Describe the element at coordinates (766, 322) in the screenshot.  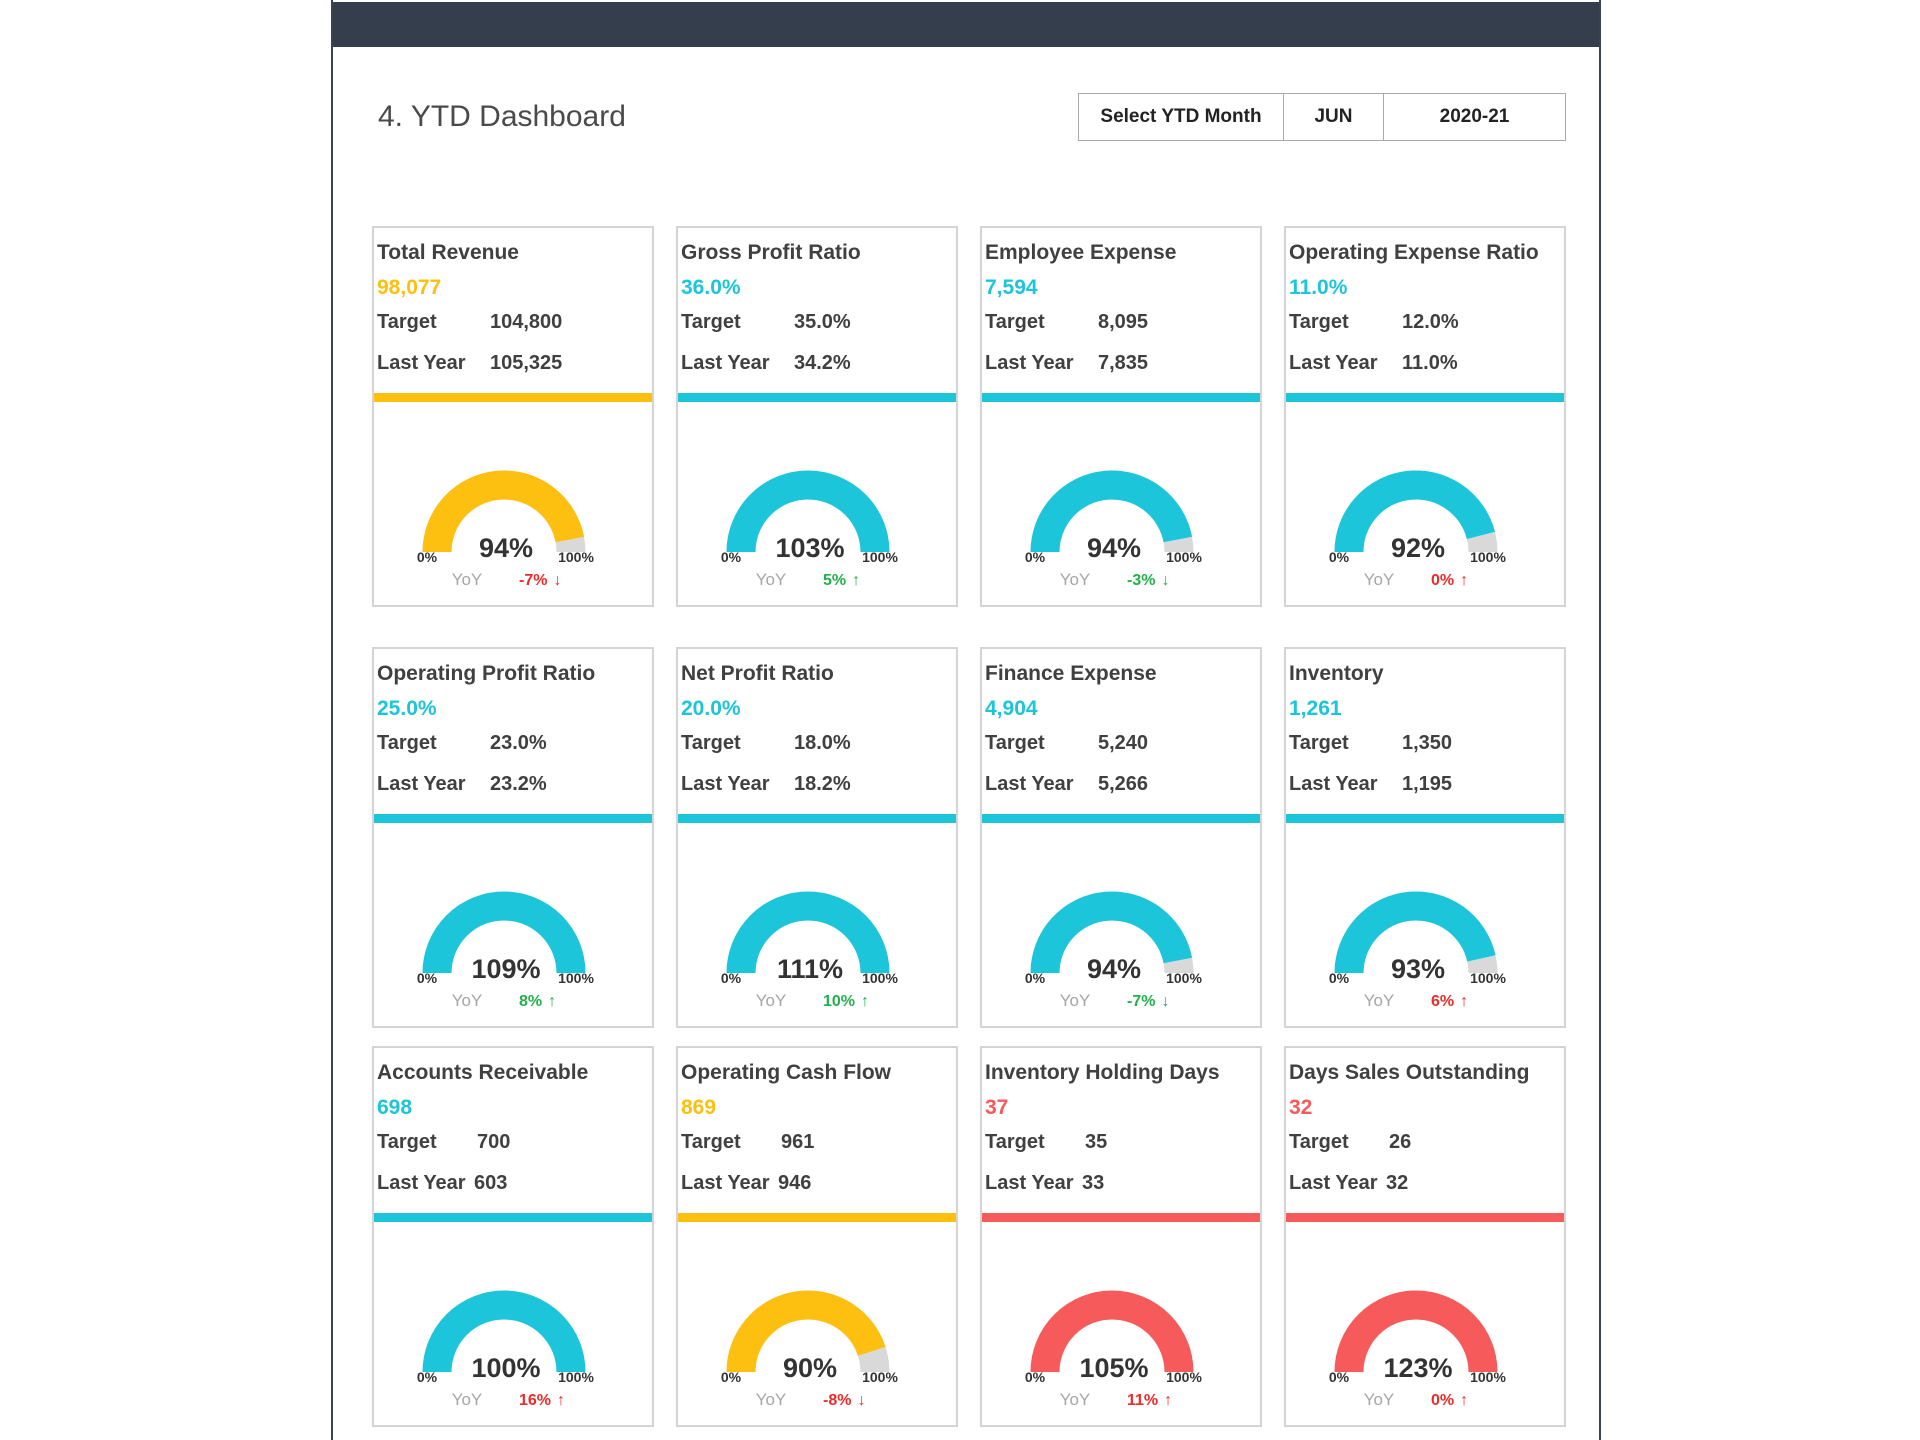
I see `target-row: Target 35.0%` at that location.